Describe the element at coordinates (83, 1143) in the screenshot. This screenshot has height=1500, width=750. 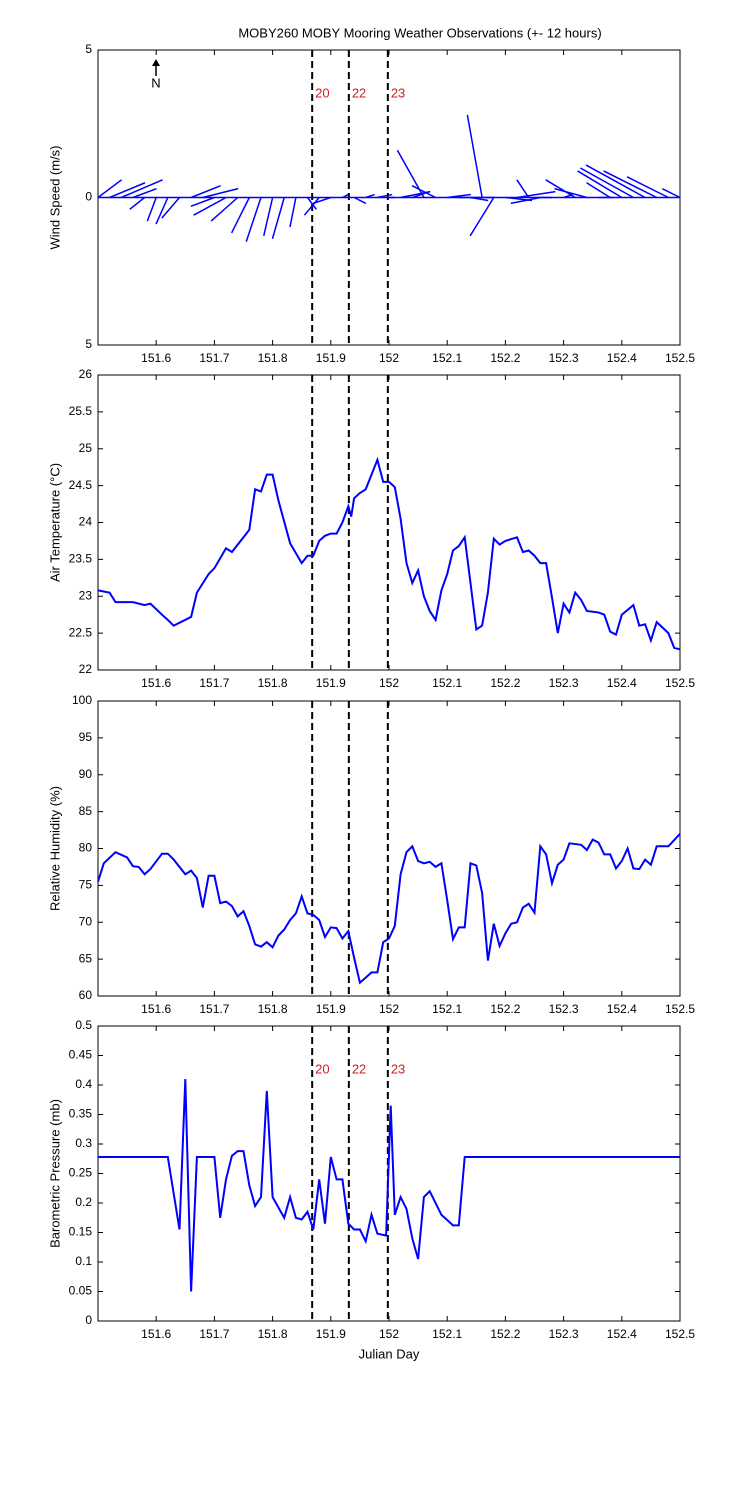
I see `y-tick-label: 0.3` at that location.